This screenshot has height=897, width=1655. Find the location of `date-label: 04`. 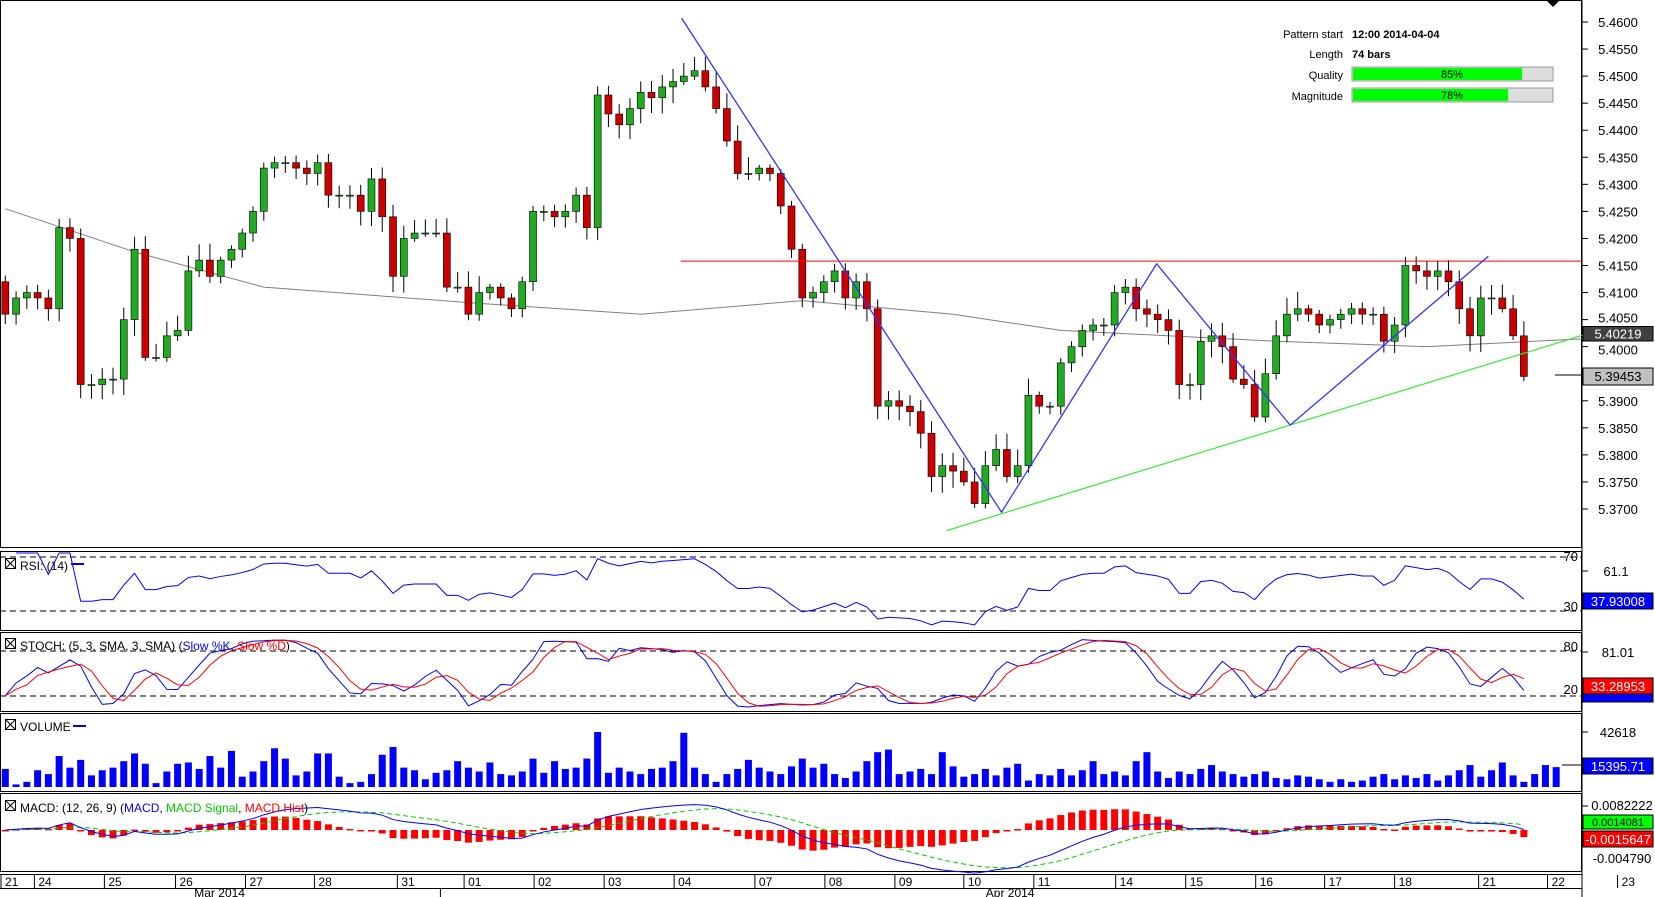

date-label: 04 is located at coordinates (685, 882).